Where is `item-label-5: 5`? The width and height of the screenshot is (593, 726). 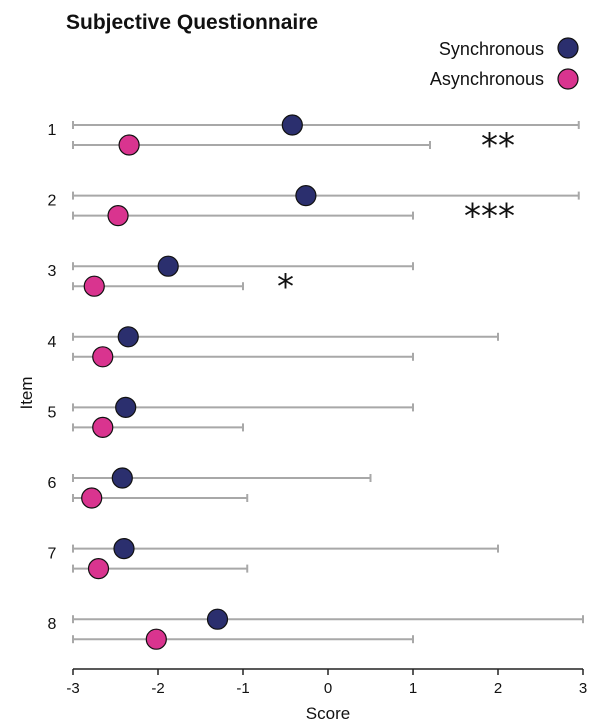
item-label-5: 5 is located at coordinates (52, 412).